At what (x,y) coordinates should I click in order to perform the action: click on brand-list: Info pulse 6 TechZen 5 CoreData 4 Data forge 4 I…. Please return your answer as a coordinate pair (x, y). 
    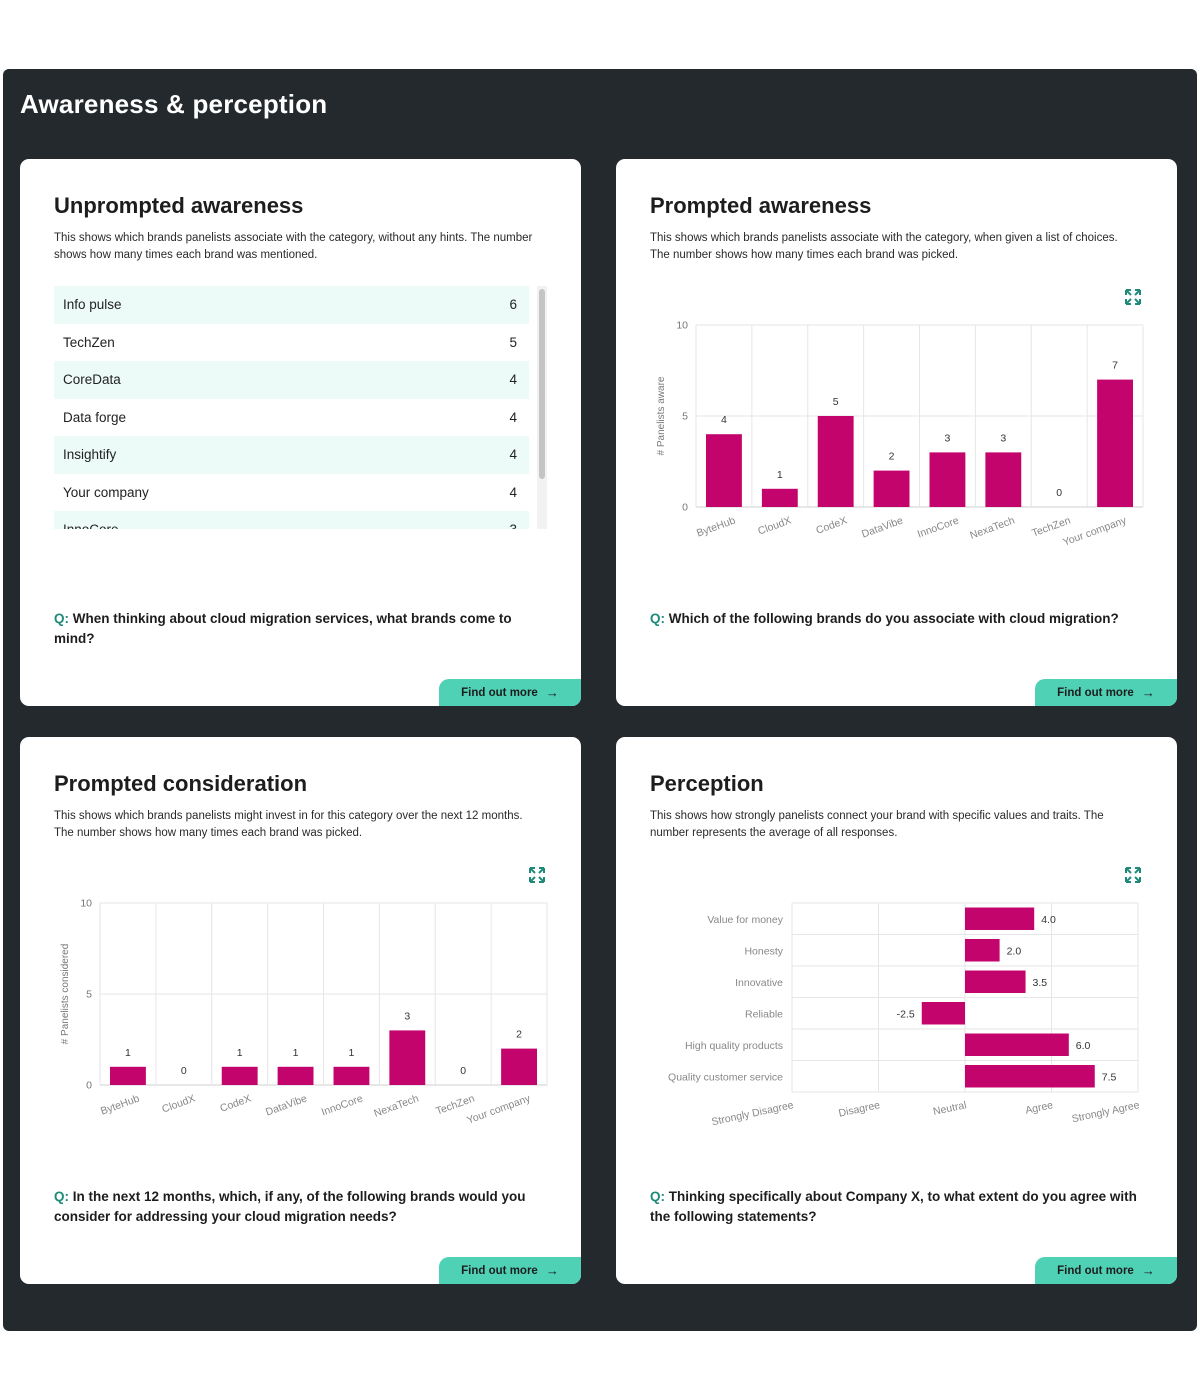
    Looking at the image, I should click on (300, 407).